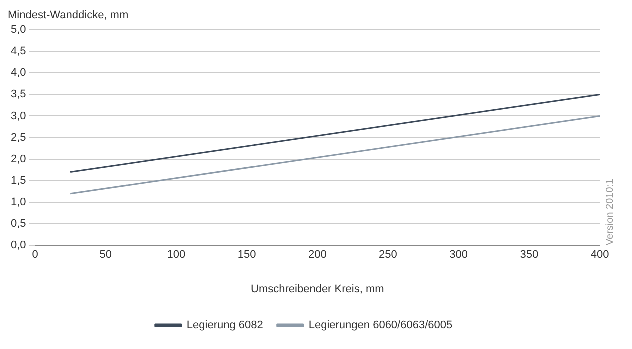 This screenshot has height=349, width=632. What do you see at coordinates (18, 94) in the screenshot?
I see `y-tick-label: 3,5` at bounding box center [18, 94].